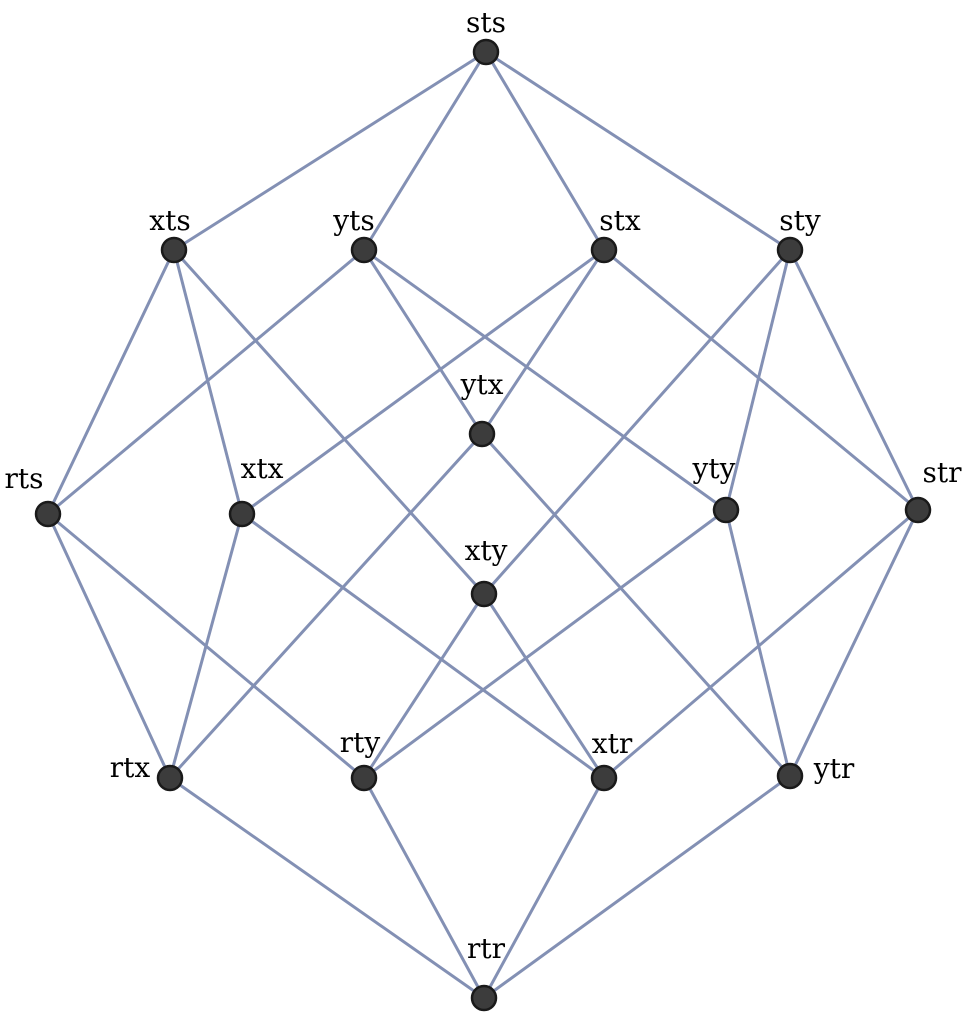 This screenshot has width=976, height=1020. What do you see at coordinates (169, 220) in the screenshot?
I see `node-label-xts: xts` at bounding box center [169, 220].